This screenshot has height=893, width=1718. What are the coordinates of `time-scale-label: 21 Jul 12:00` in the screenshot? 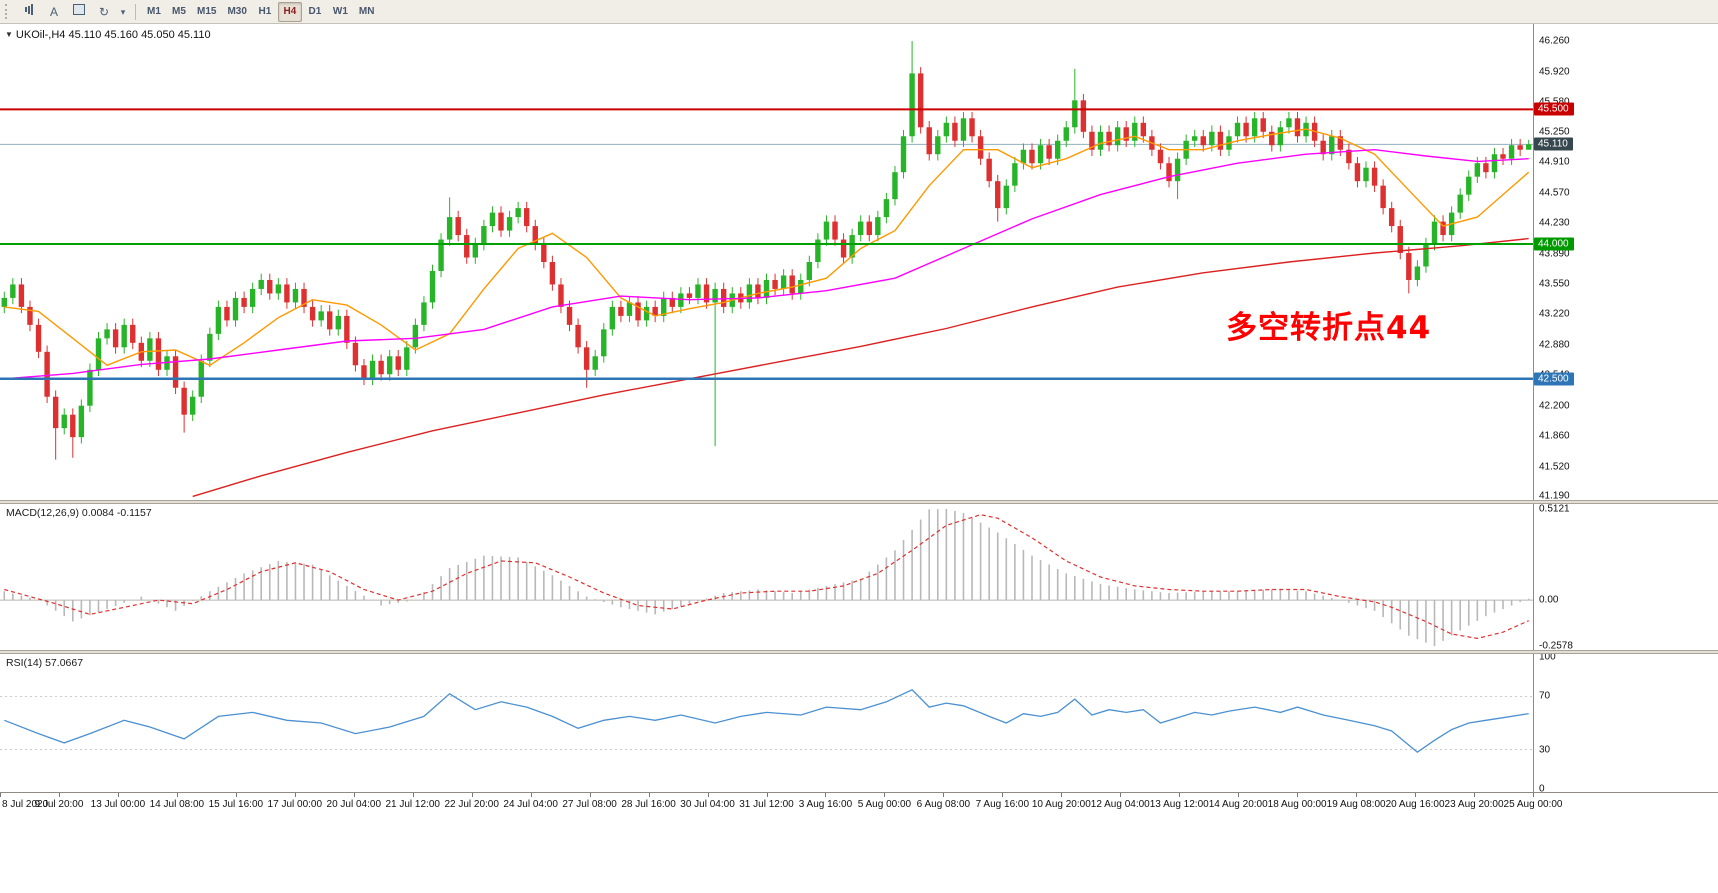 It's located at (412, 804).